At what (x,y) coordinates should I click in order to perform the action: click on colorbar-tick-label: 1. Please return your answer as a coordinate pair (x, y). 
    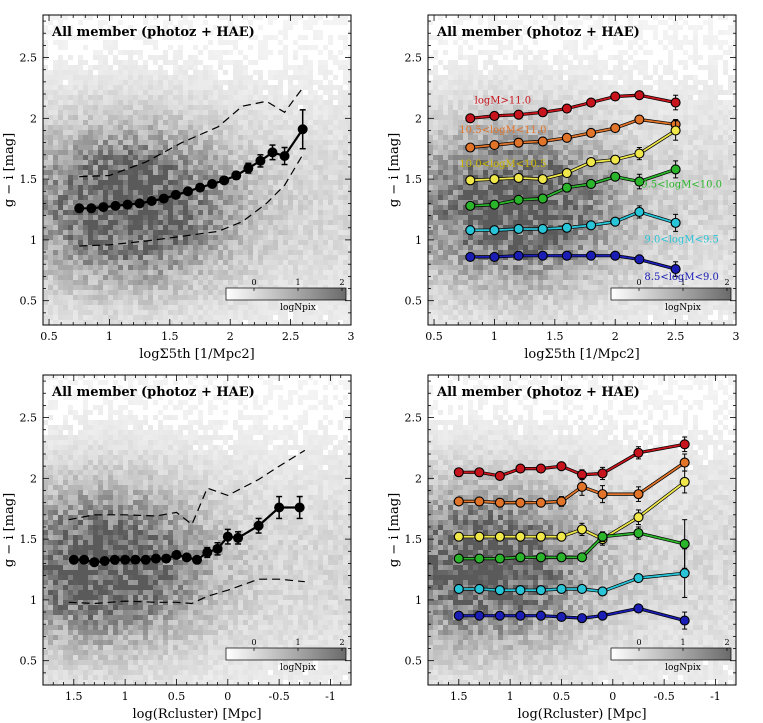
    Looking at the image, I should click on (682, 282).